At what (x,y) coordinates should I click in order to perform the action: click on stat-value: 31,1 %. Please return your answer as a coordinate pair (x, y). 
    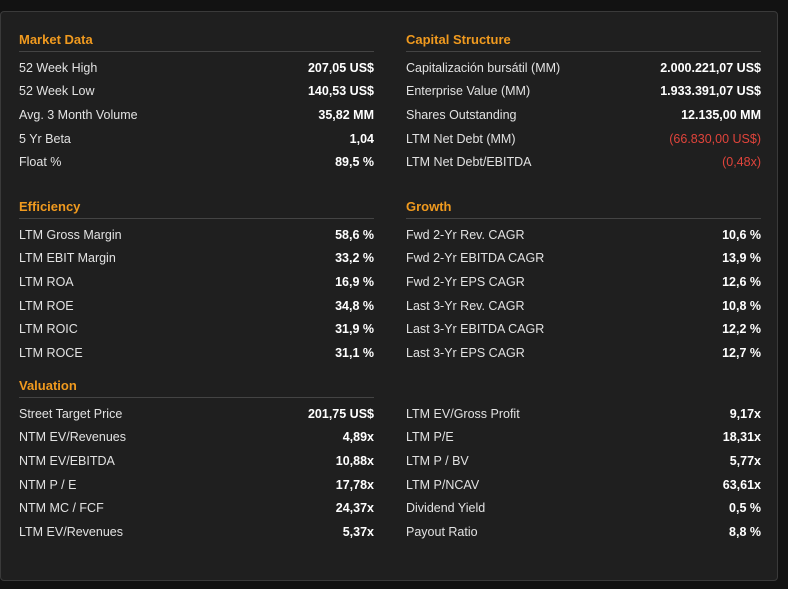
    Looking at the image, I should click on (354, 352).